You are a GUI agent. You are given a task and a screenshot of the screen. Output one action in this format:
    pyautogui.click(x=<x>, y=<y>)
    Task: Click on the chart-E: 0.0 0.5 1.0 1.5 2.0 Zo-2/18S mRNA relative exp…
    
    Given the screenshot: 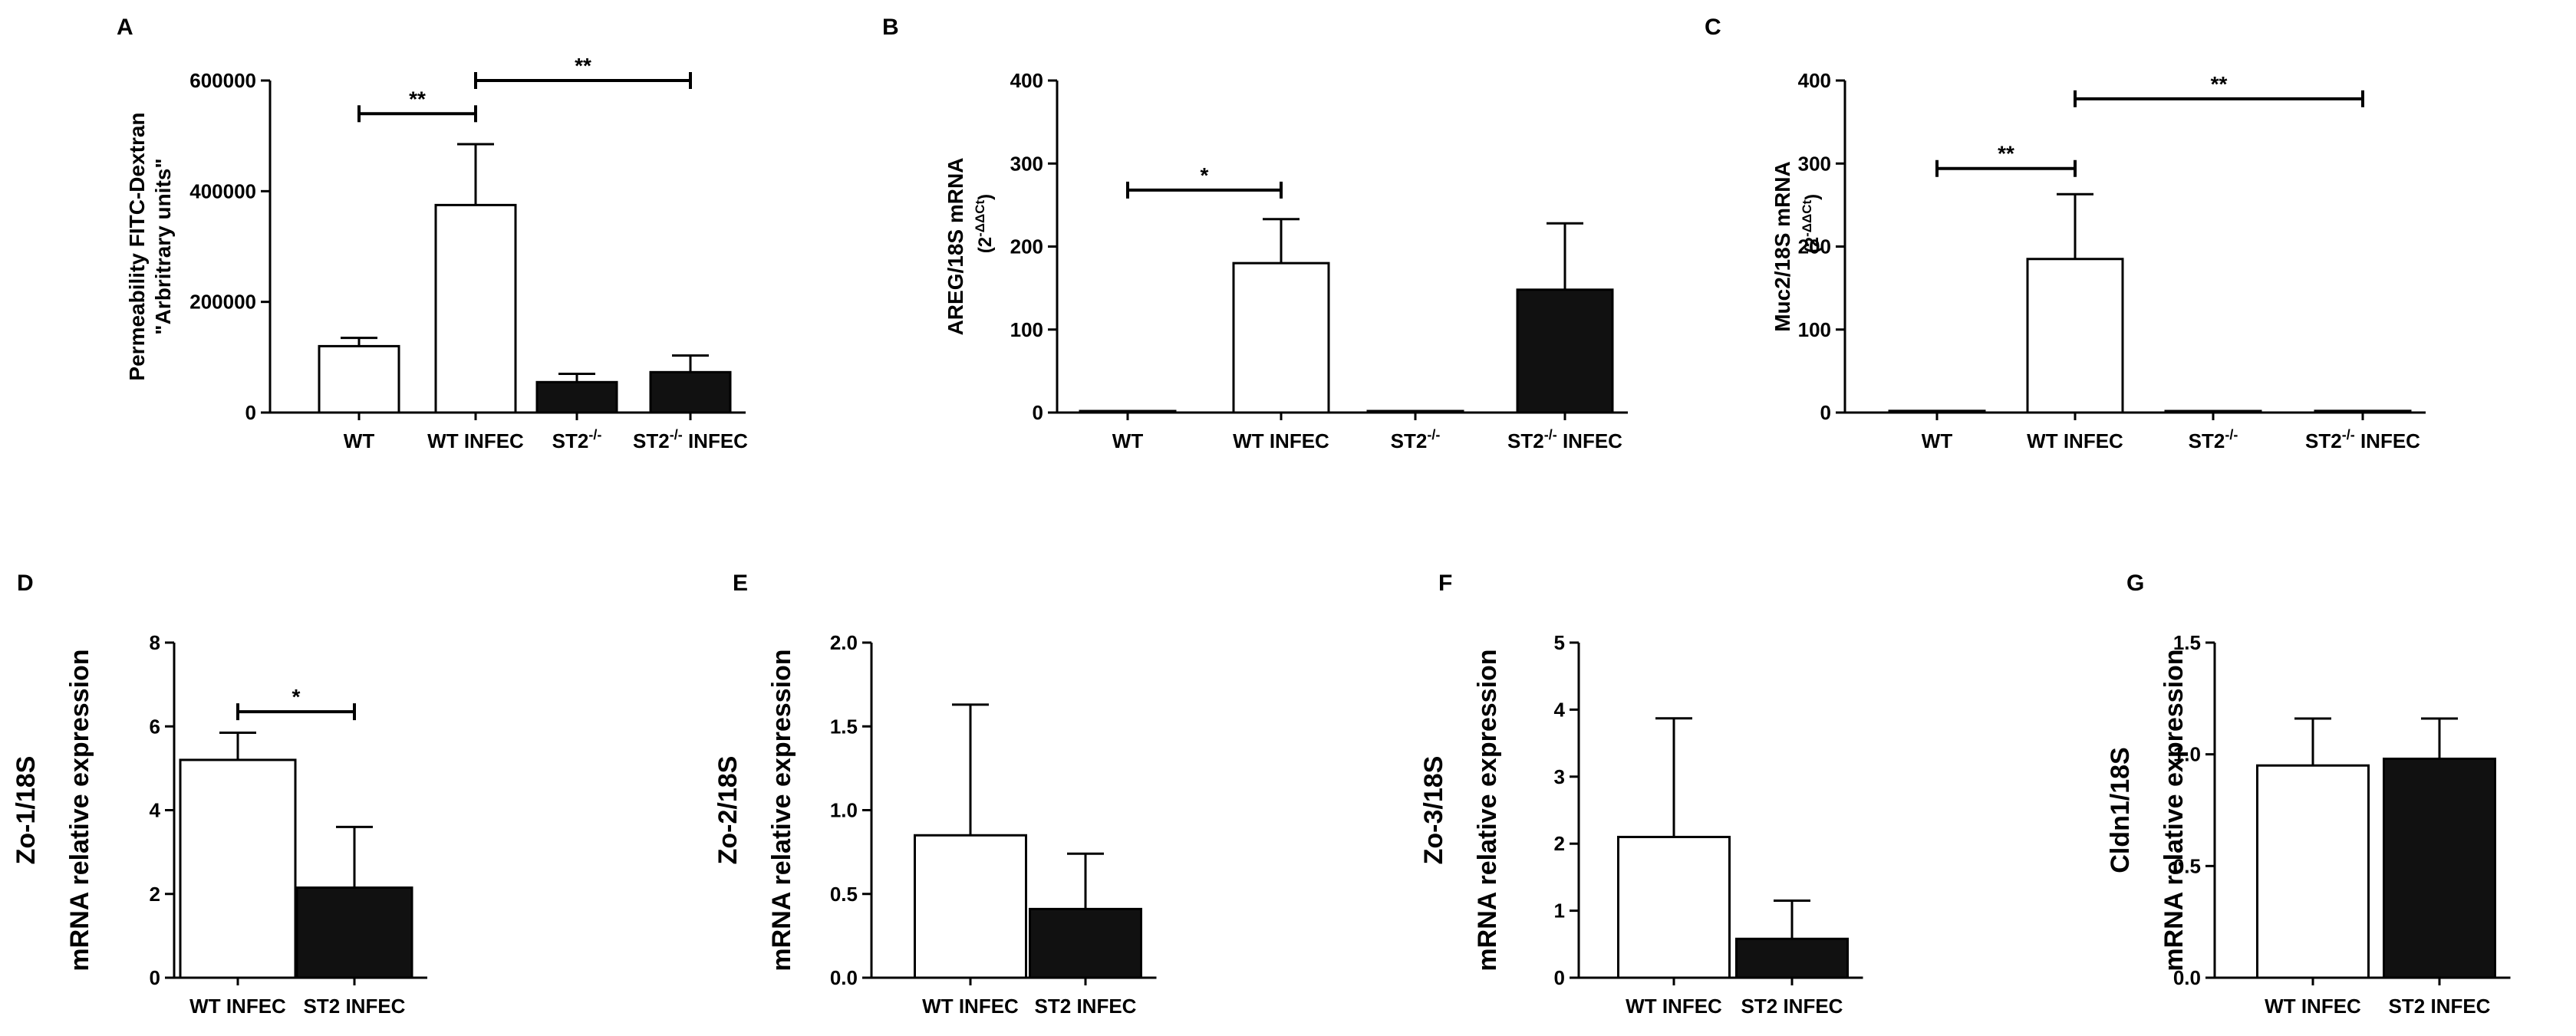 What is the action you would take?
    pyautogui.click(x=935, y=824)
    